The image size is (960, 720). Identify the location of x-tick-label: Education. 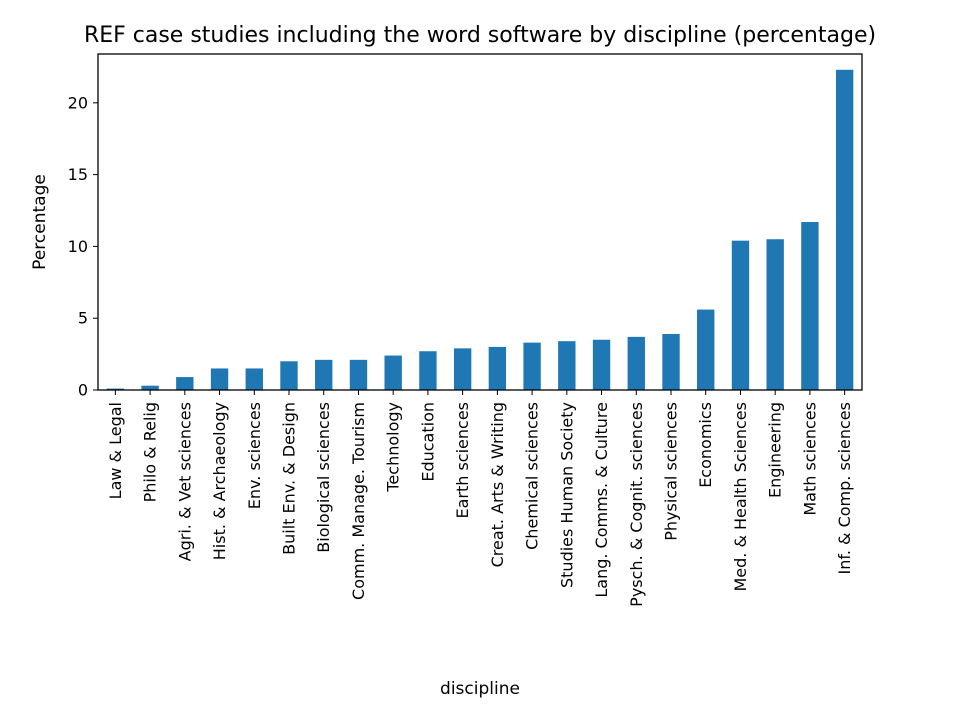
(427, 442).